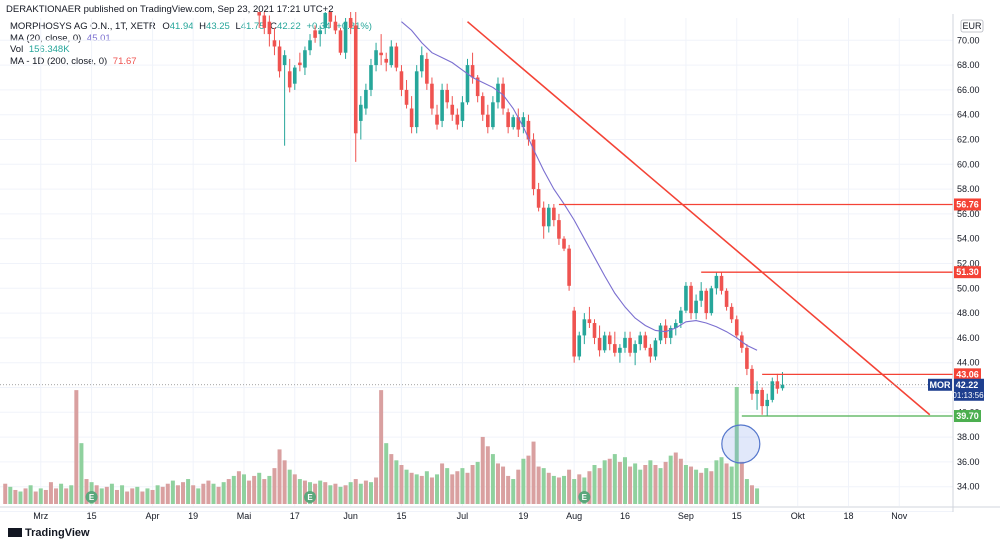  Describe the element at coordinates (798, 516) in the screenshot. I see `x-tick-label: Okt` at that location.